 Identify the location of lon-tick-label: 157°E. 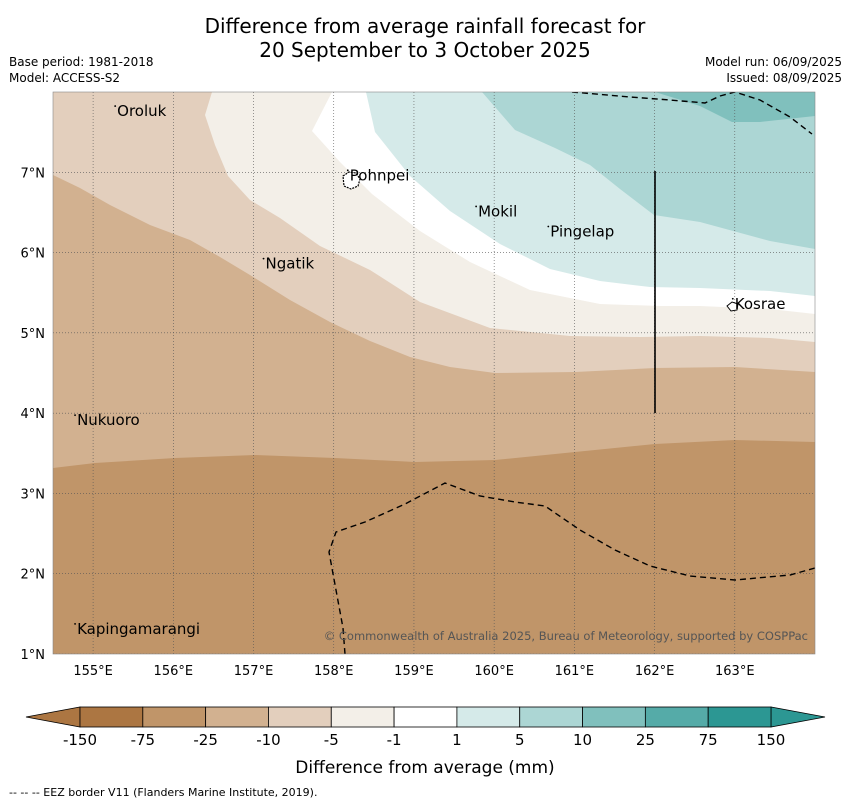
(254, 671).